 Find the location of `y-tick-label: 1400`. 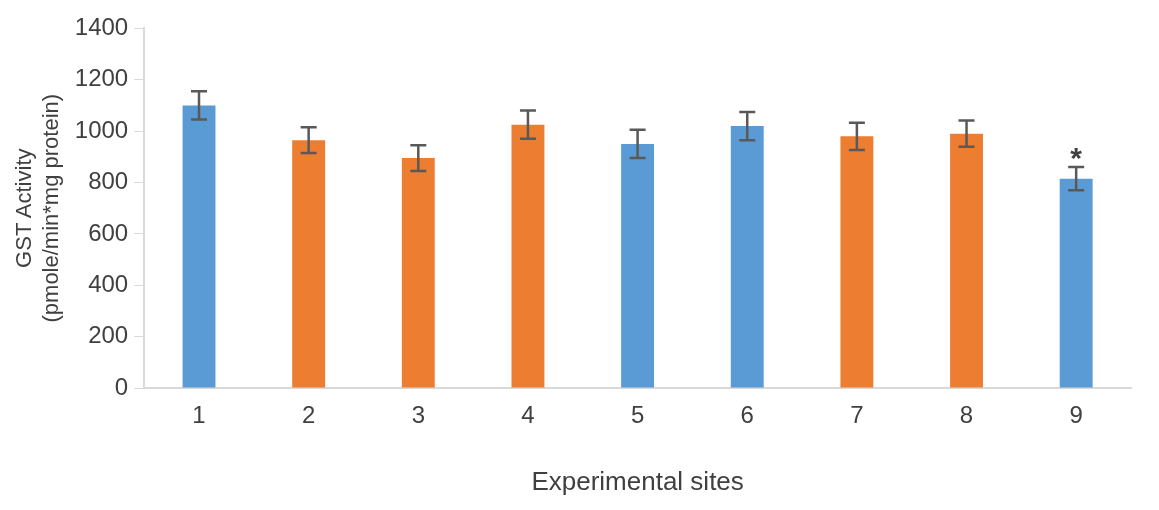

y-tick-label: 1400 is located at coordinates (101, 27).